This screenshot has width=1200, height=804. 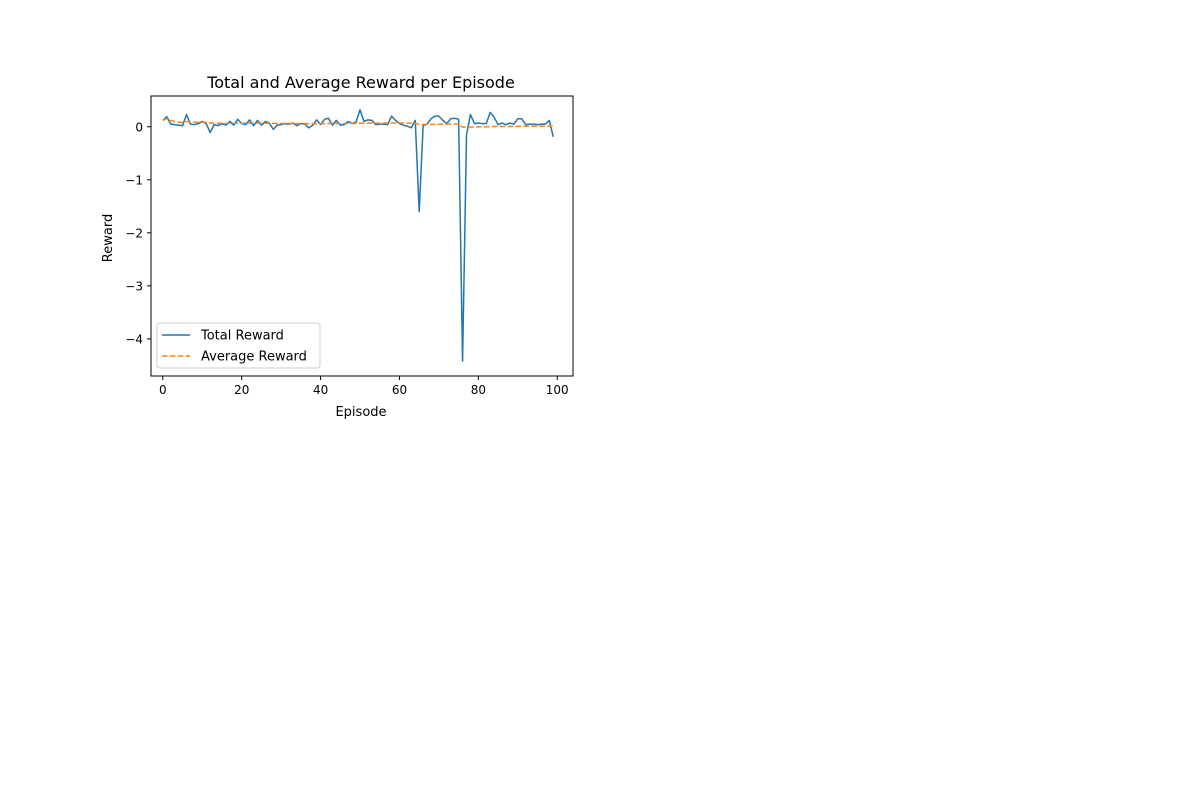 What do you see at coordinates (478, 390) in the screenshot?
I see `x-tick-label: 80` at bounding box center [478, 390].